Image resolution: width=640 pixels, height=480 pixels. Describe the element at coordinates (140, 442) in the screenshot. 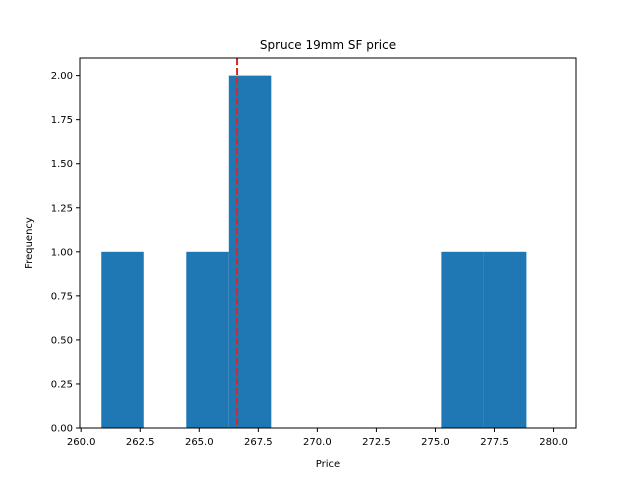

I see `x-tick-label: 262.5` at that location.